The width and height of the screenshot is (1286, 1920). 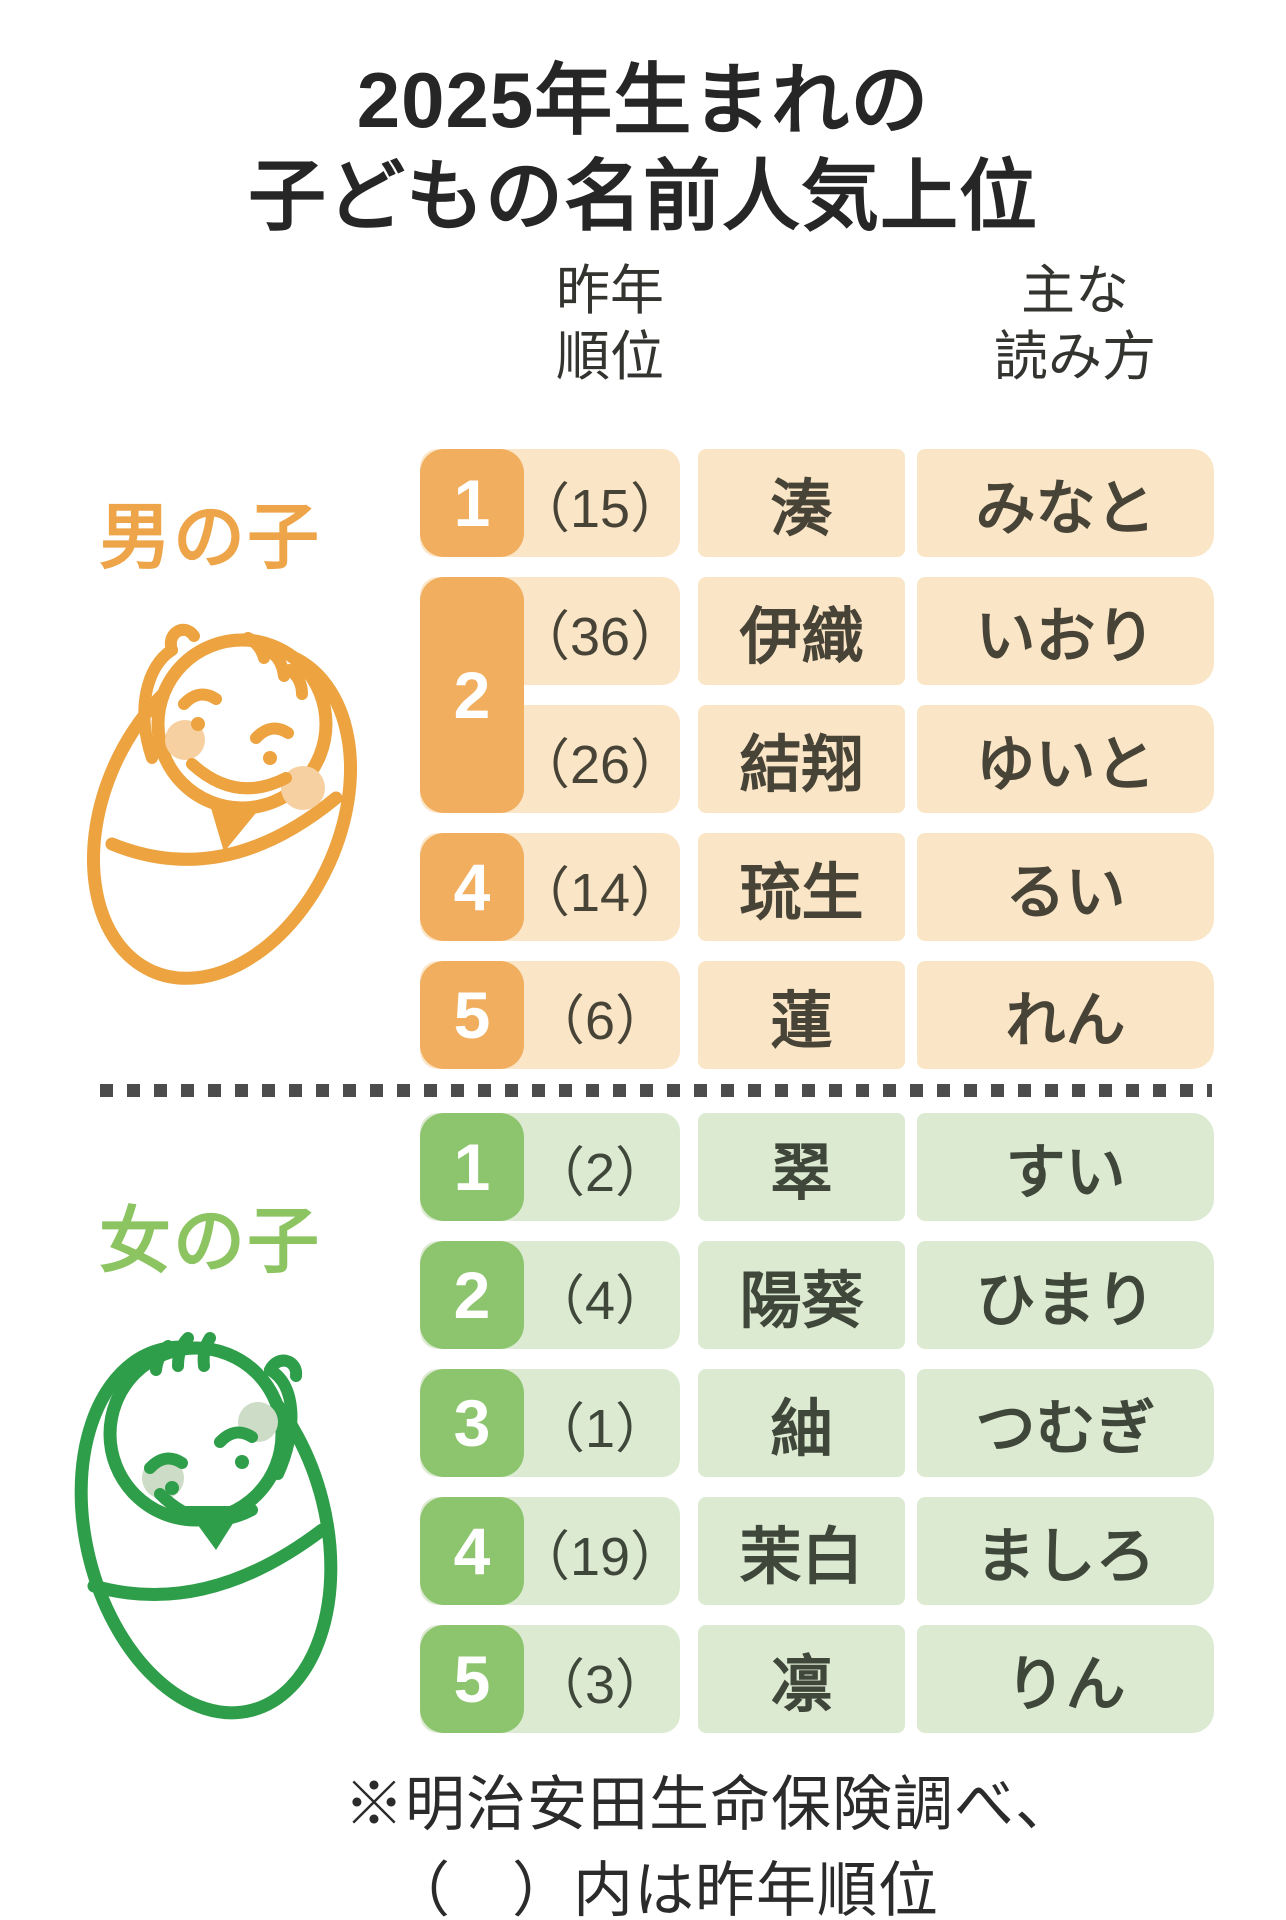 What do you see at coordinates (610, 324) in the screenshot?
I see `column-header-last-year-rank: 昨年 順位` at bounding box center [610, 324].